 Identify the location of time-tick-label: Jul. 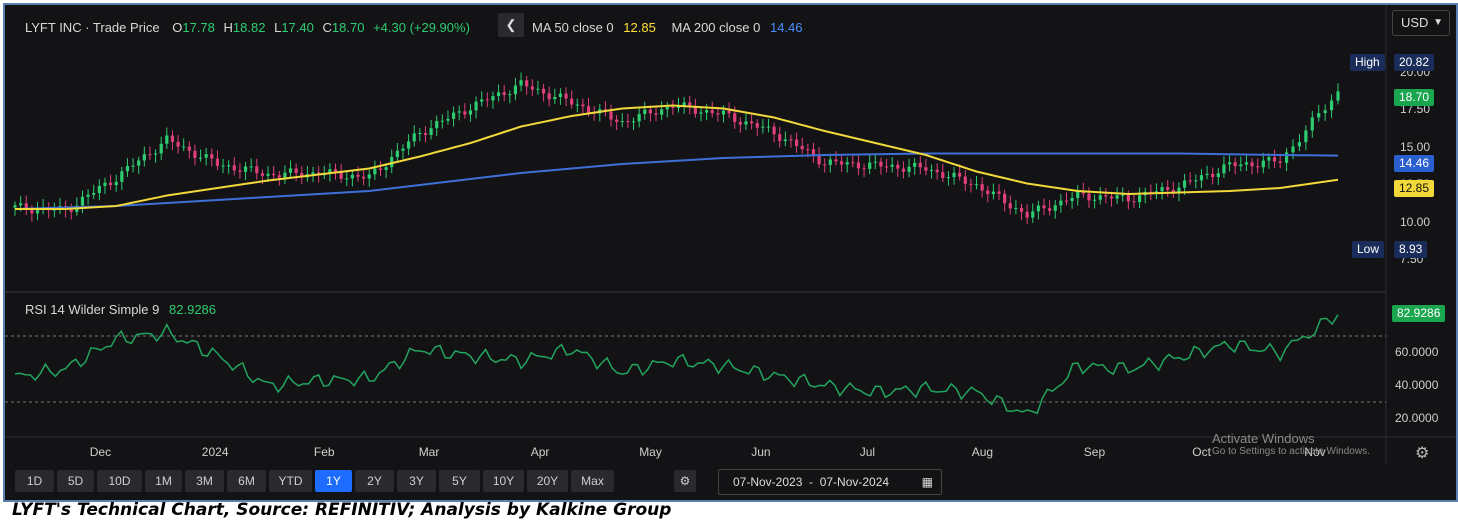
(867, 452).